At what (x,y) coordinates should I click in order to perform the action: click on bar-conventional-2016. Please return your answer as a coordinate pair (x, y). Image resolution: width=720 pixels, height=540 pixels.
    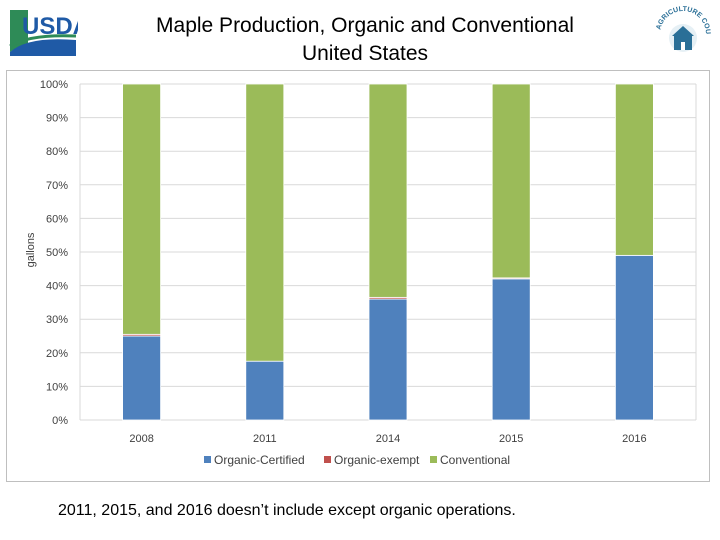
    Looking at the image, I should click on (634, 169).